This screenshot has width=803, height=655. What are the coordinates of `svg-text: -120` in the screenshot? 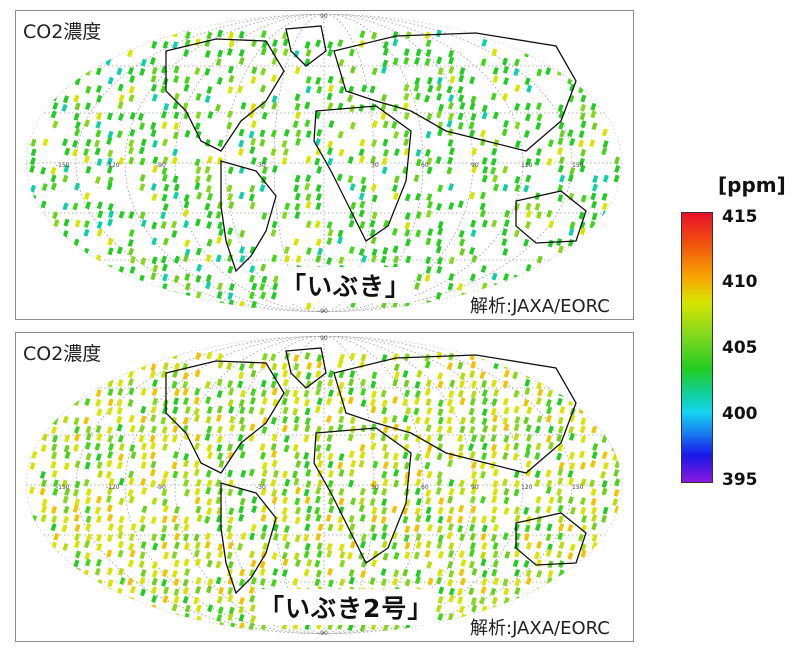 It's located at (113, 487).